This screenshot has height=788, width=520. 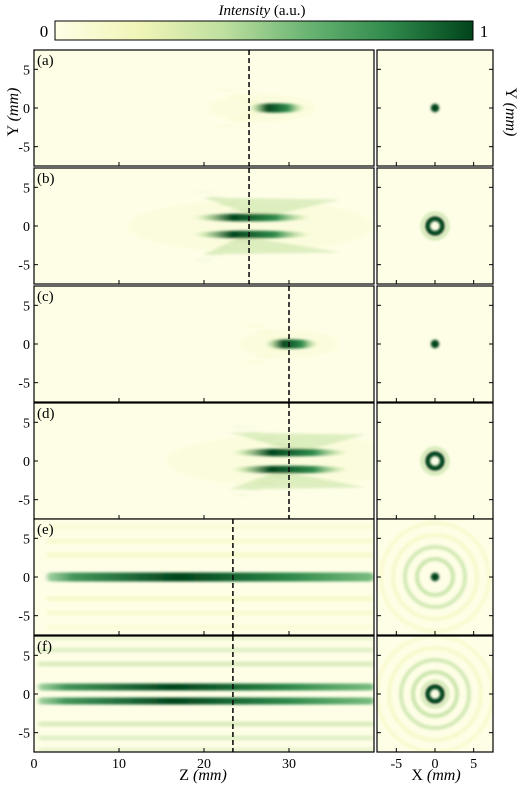 What do you see at coordinates (484, 31) in the screenshot?
I see `colorbar-max-label: 1` at bounding box center [484, 31].